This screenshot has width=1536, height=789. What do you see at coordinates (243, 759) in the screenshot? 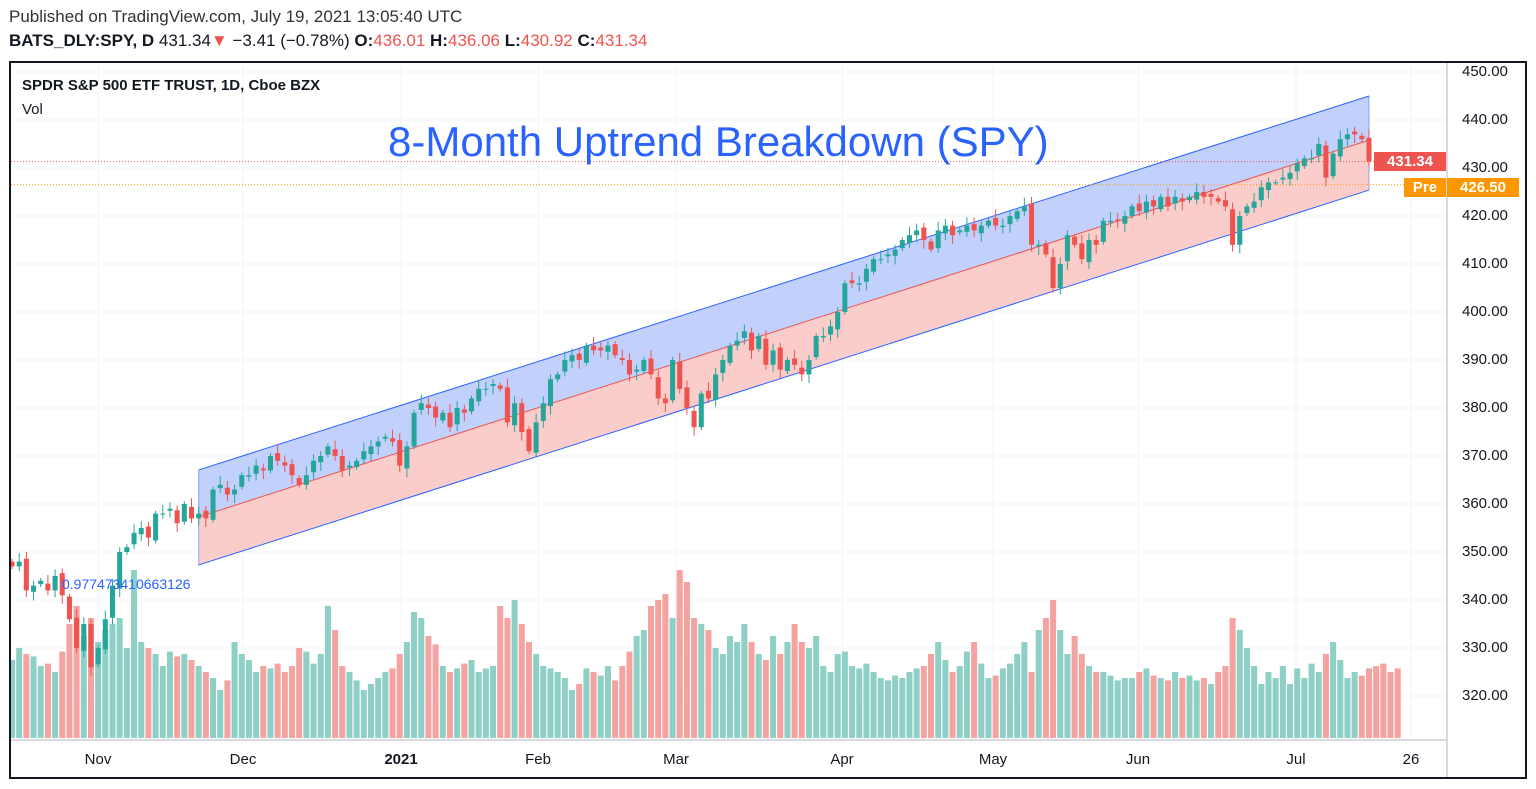
I see `x-tick-label: Dec` at bounding box center [243, 759].